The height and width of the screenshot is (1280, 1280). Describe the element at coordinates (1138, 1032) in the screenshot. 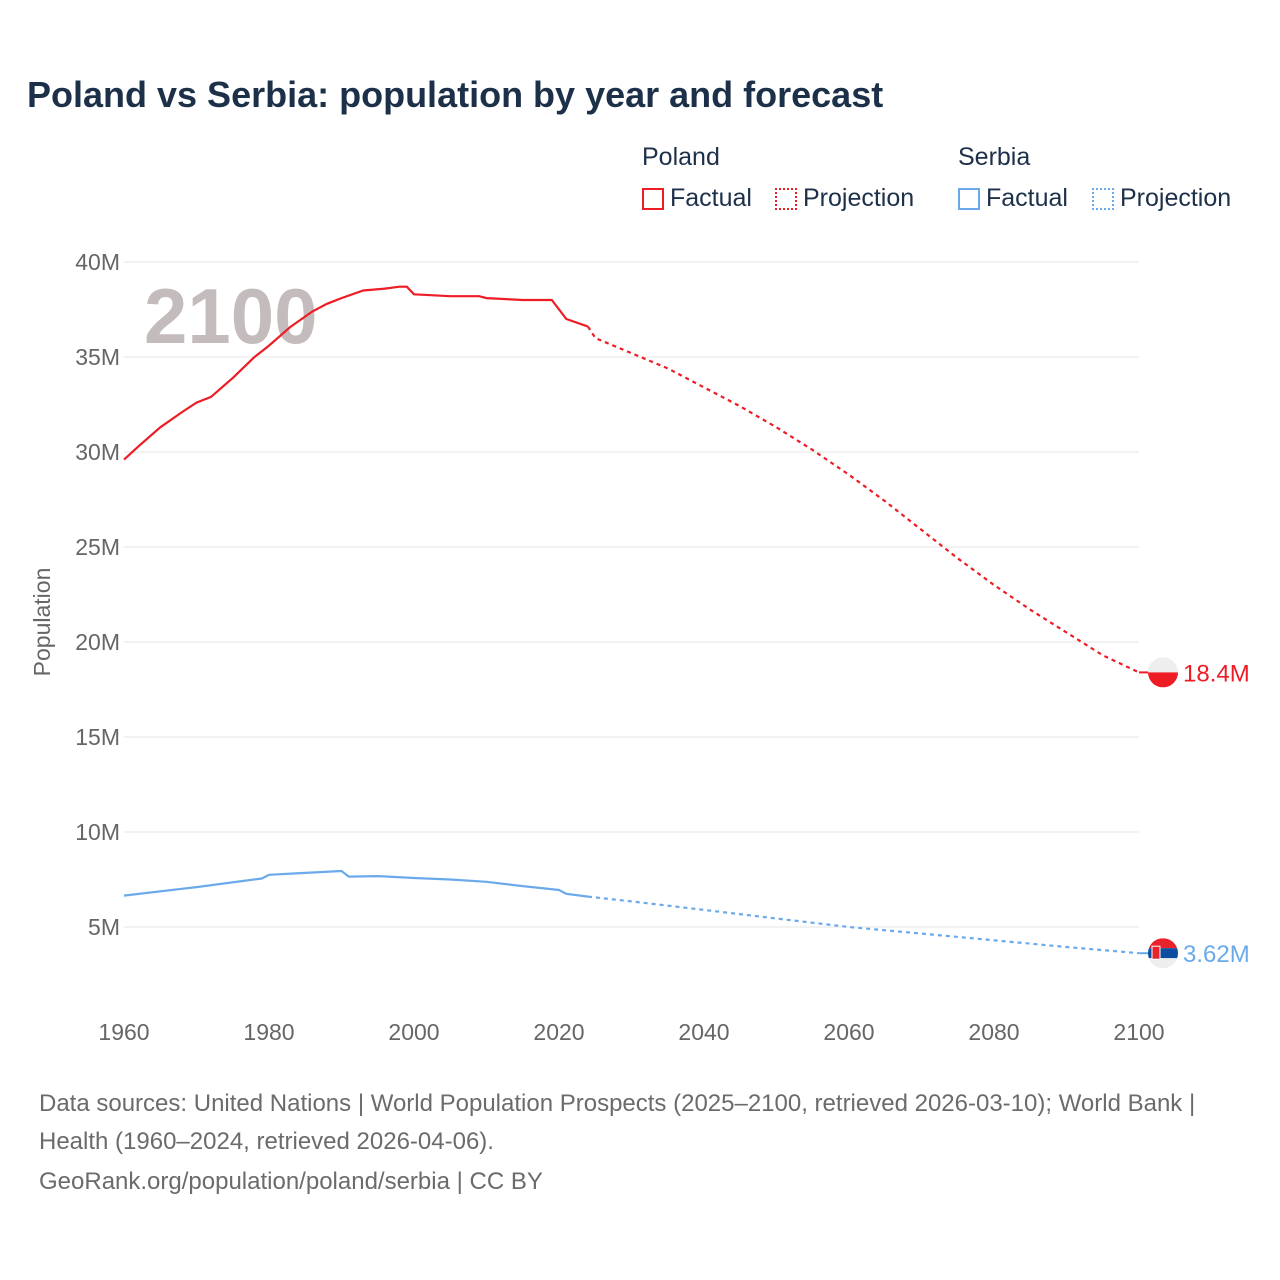

I see `x-tick-label: 2100` at that location.